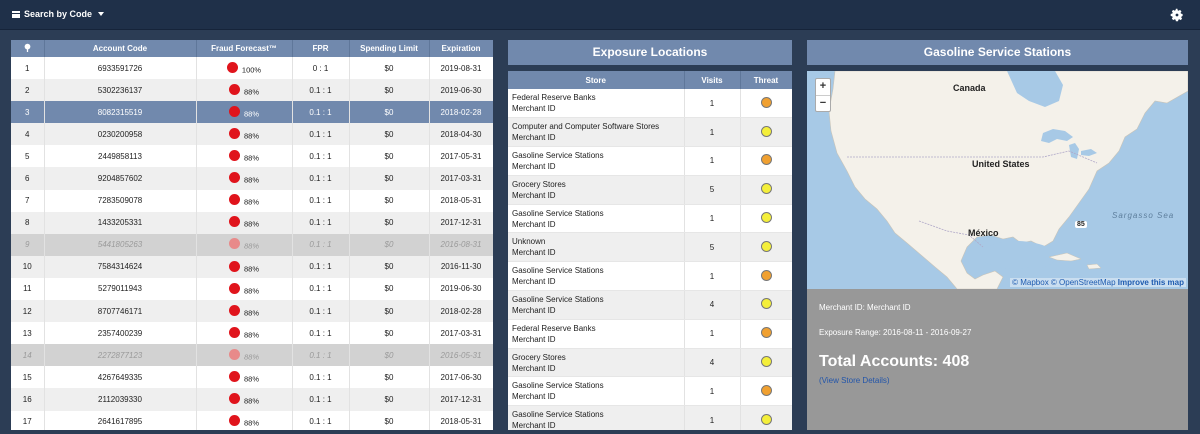 The height and width of the screenshot is (434, 1200). What do you see at coordinates (120, 48) in the screenshot?
I see `column-header-account-code: Account Code` at bounding box center [120, 48].